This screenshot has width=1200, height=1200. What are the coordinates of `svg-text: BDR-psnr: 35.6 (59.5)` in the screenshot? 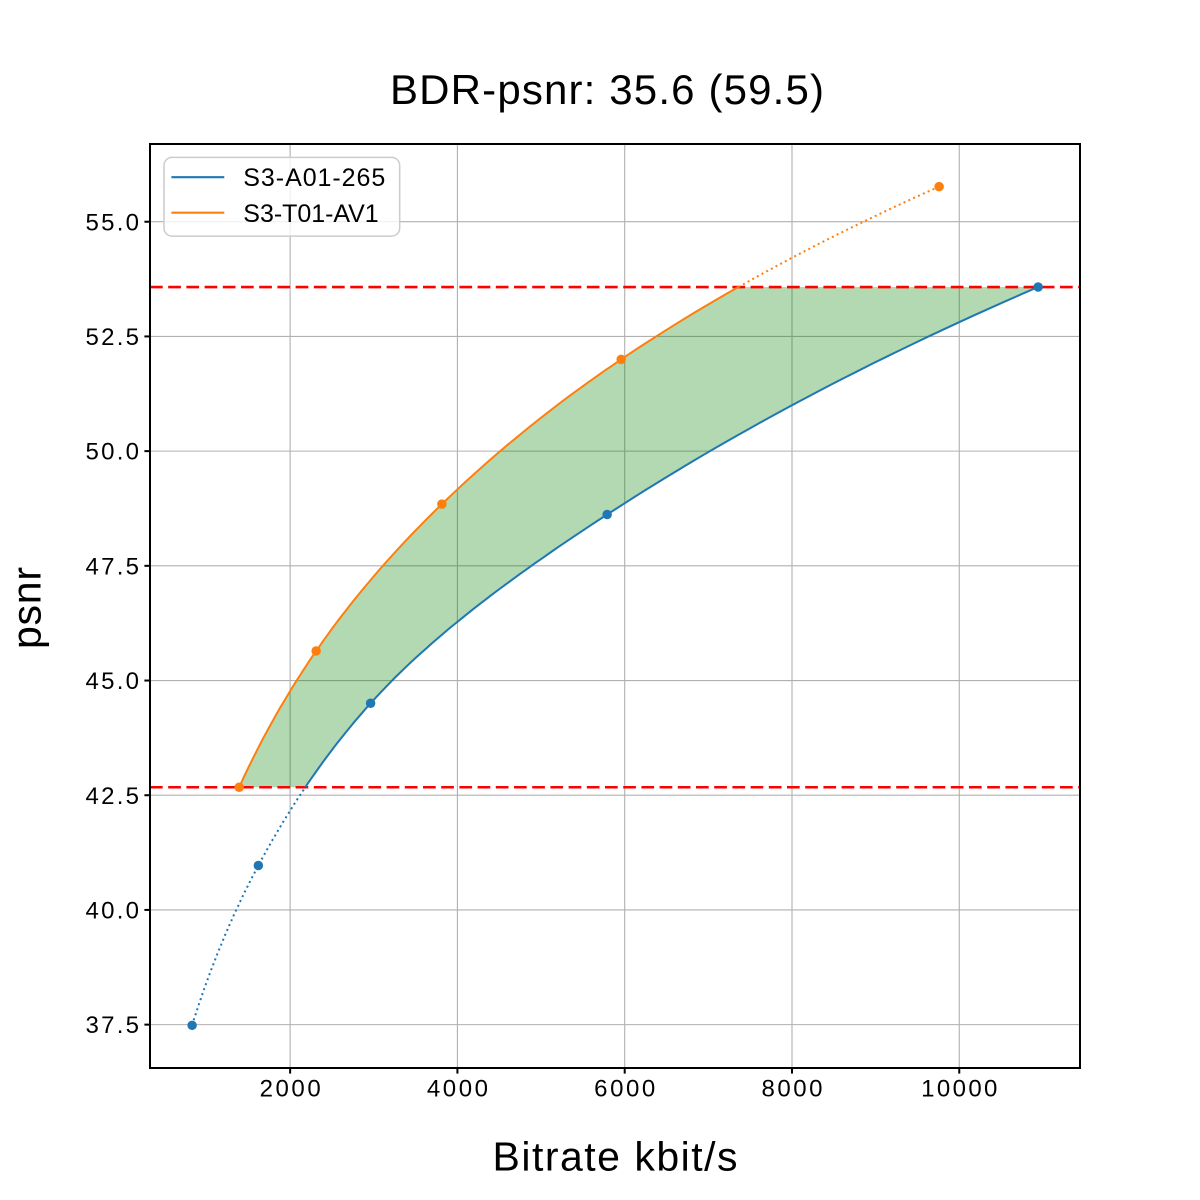 It's located at (607, 89).